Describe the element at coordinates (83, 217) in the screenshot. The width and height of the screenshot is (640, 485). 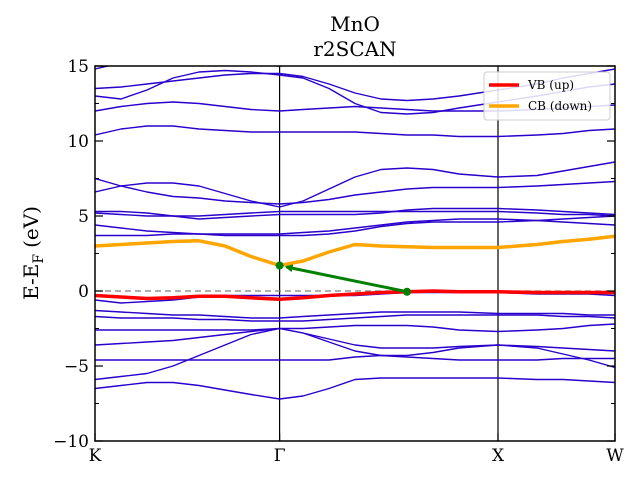
I see `y-tick-label-3: 5` at that location.